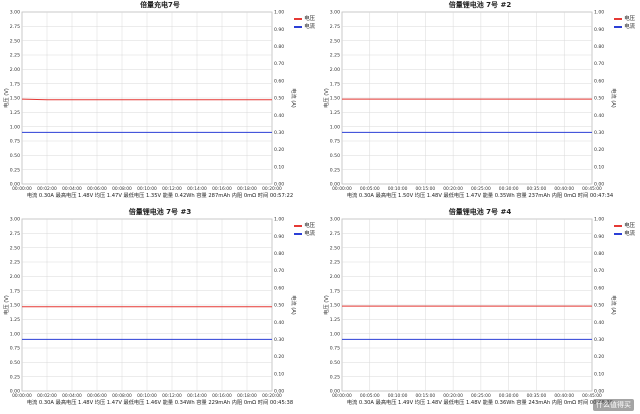 This screenshot has width=640, height=414. I want to click on watermark: 什么值得买, so click(613, 405).